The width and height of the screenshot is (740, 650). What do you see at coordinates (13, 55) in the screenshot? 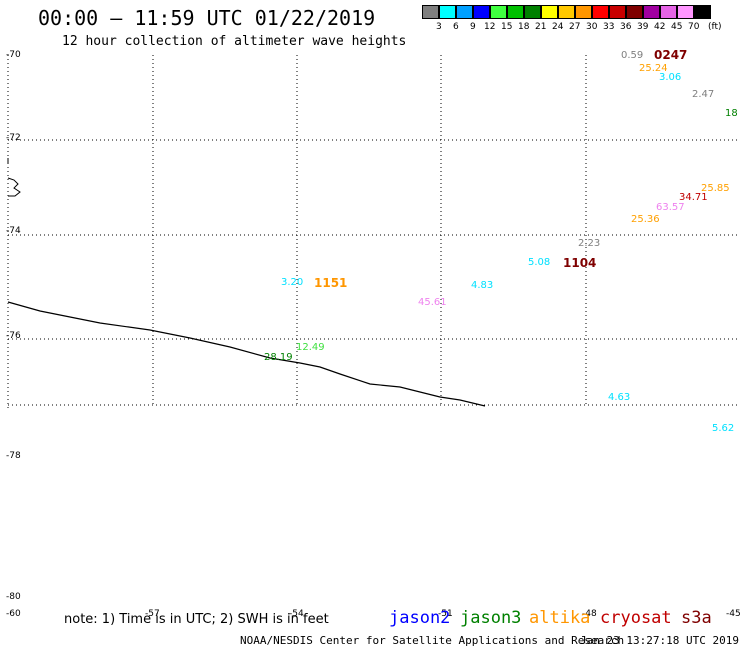
I see `lat-label: -70` at bounding box center [13, 55].